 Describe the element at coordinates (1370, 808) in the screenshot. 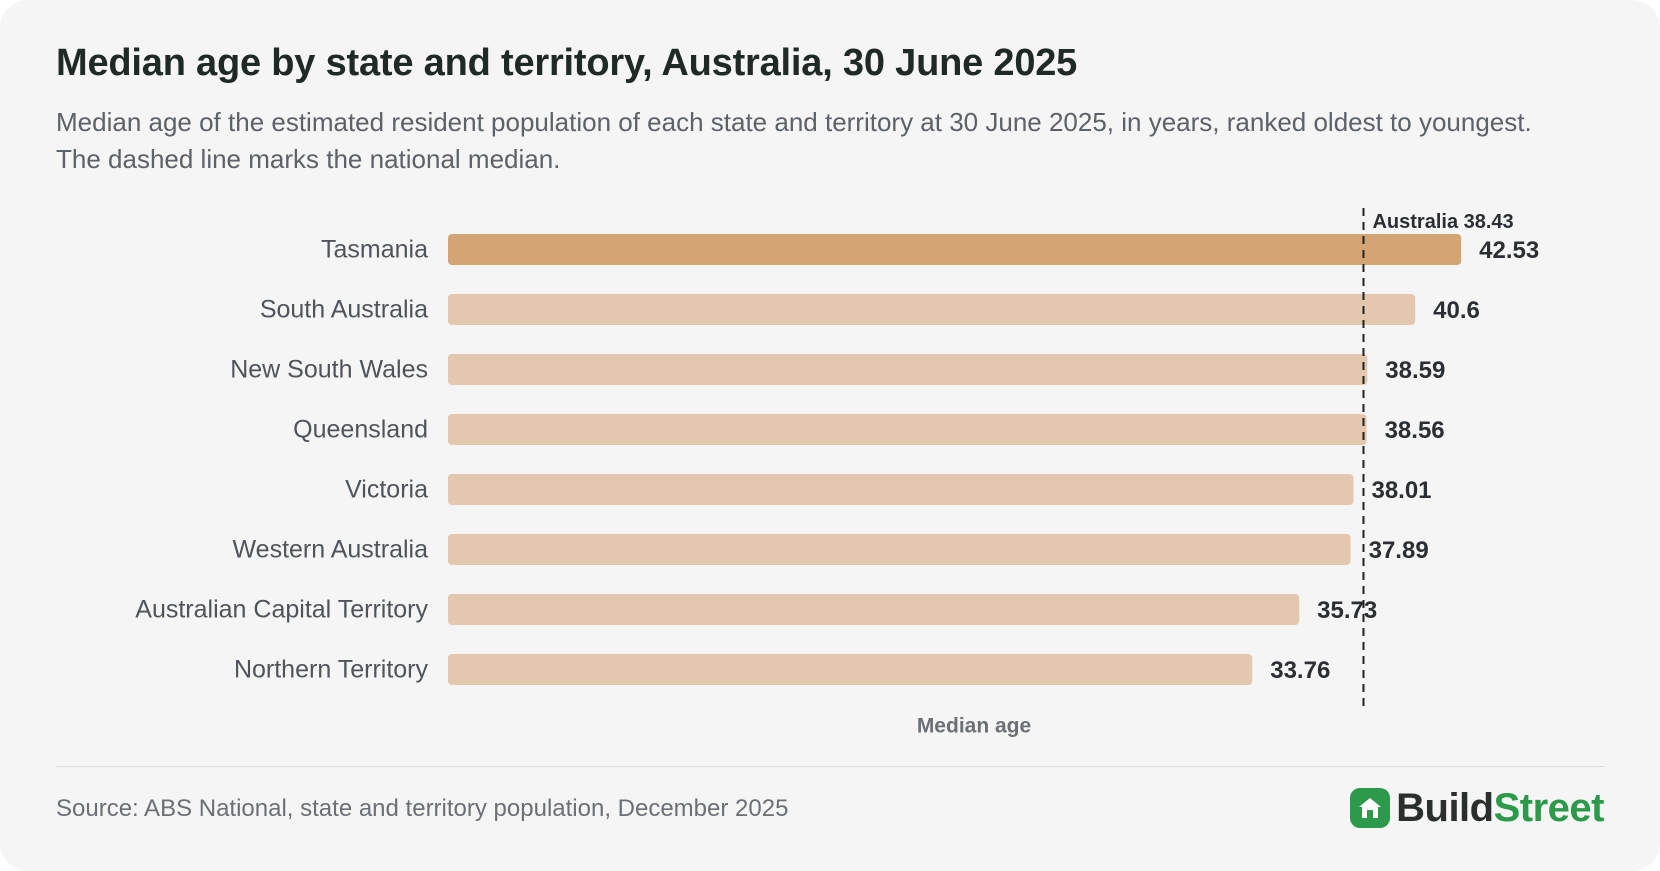

I see `house-icon` at that location.